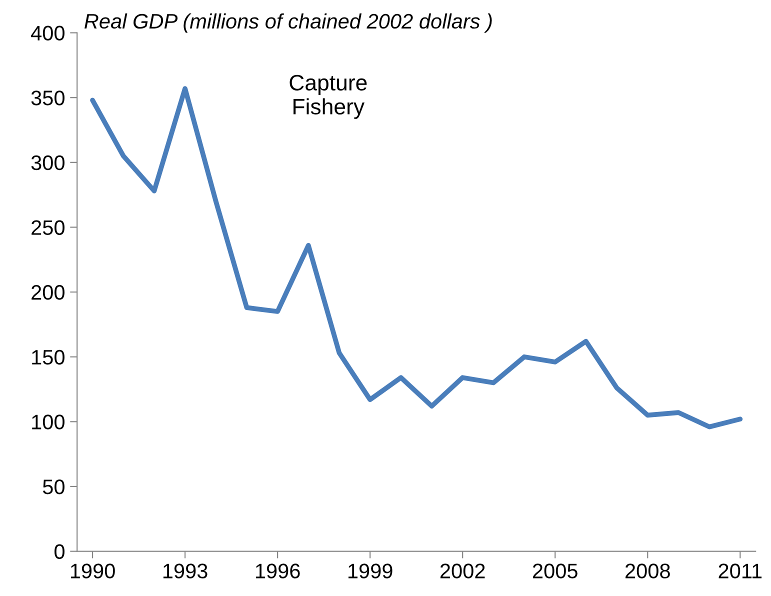 This screenshot has width=771, height=596. I want to click on x-tick-label: 2008, so click(648, 571).